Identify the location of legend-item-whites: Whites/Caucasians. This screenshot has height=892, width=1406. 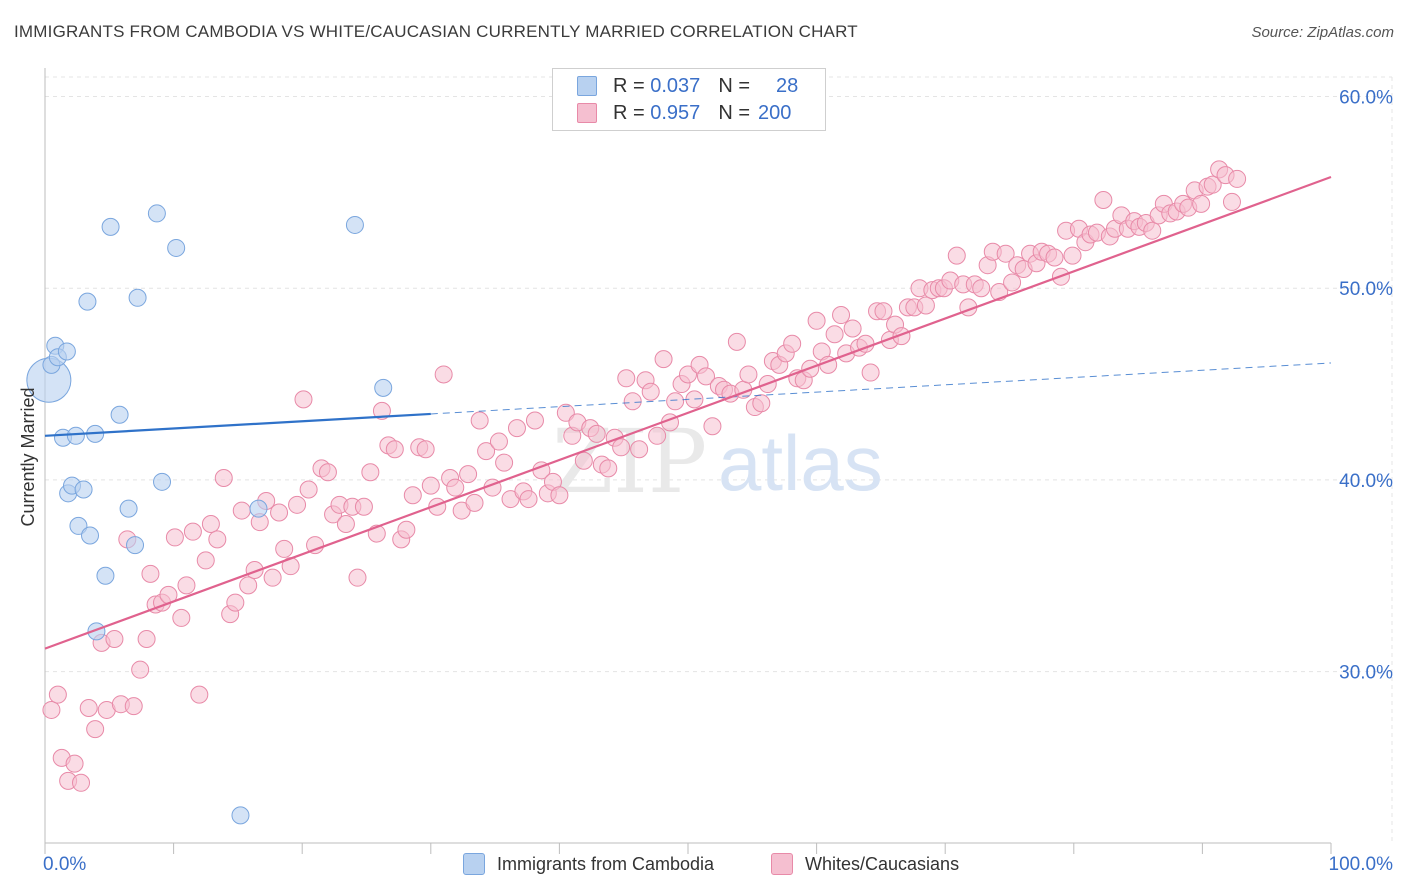
(865, 864).